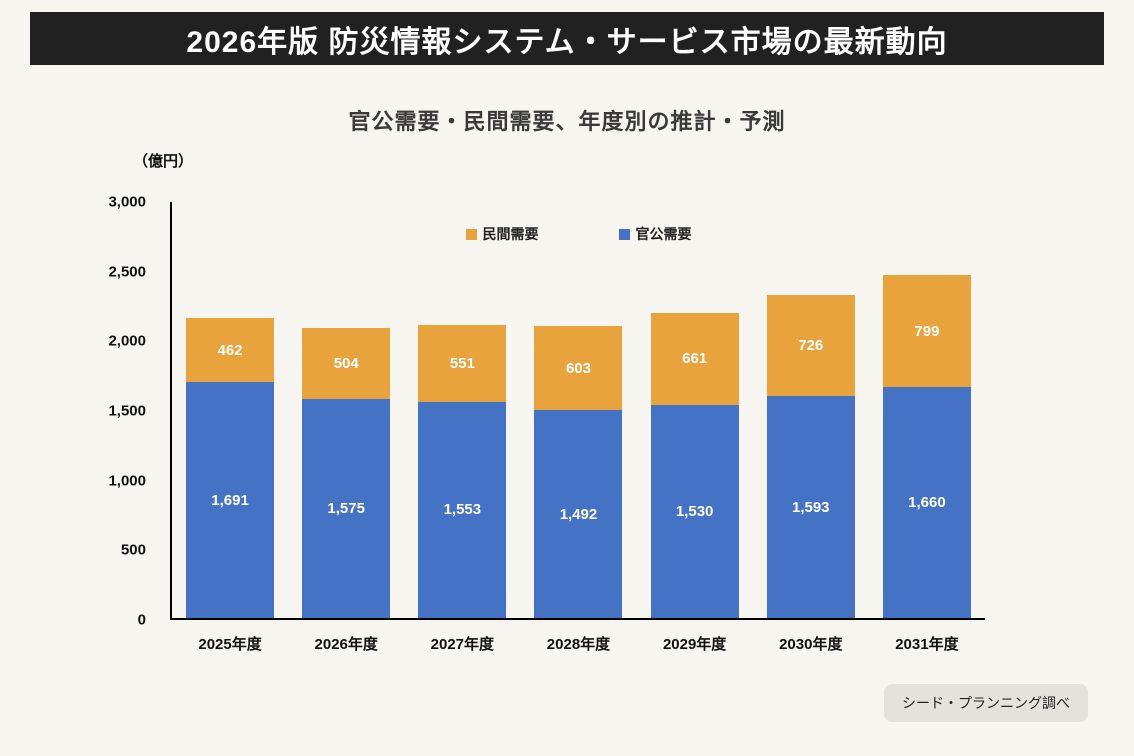 The image size is (1134, 756). I want to click on y-tick-label: 1,000, so click(127, 481).